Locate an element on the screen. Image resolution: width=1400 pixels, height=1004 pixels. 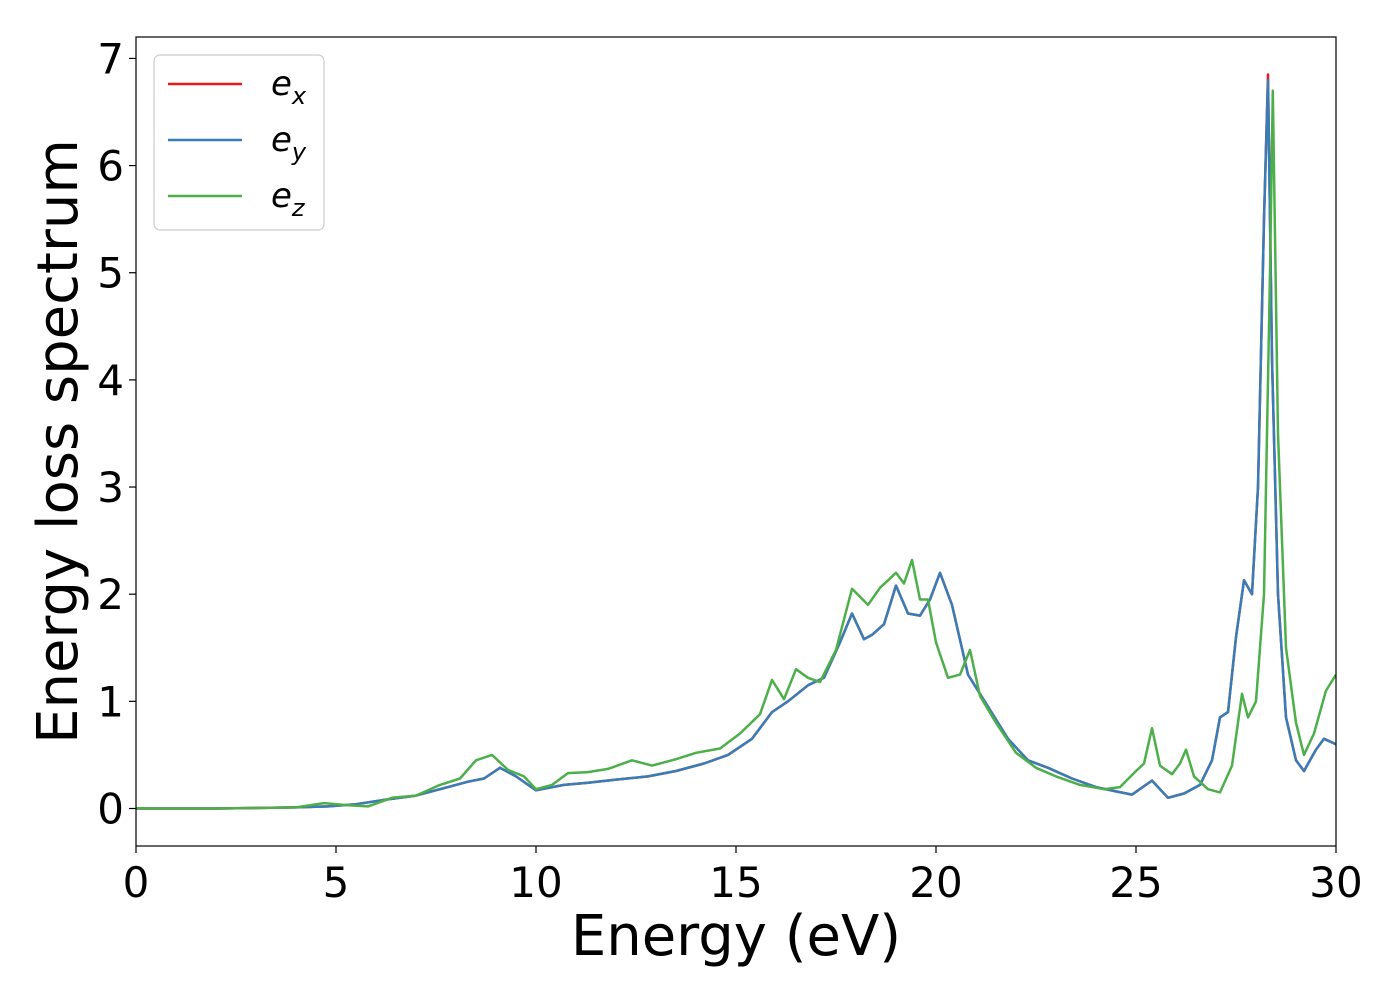
legend-label: ex is located at coordinates (289, 87).